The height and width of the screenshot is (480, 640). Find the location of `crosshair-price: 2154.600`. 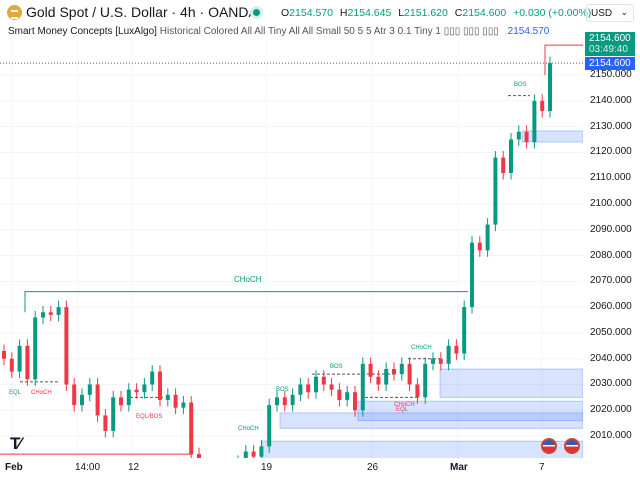

crosshair-price: 2154.600 is located at coordinates (610, 63).